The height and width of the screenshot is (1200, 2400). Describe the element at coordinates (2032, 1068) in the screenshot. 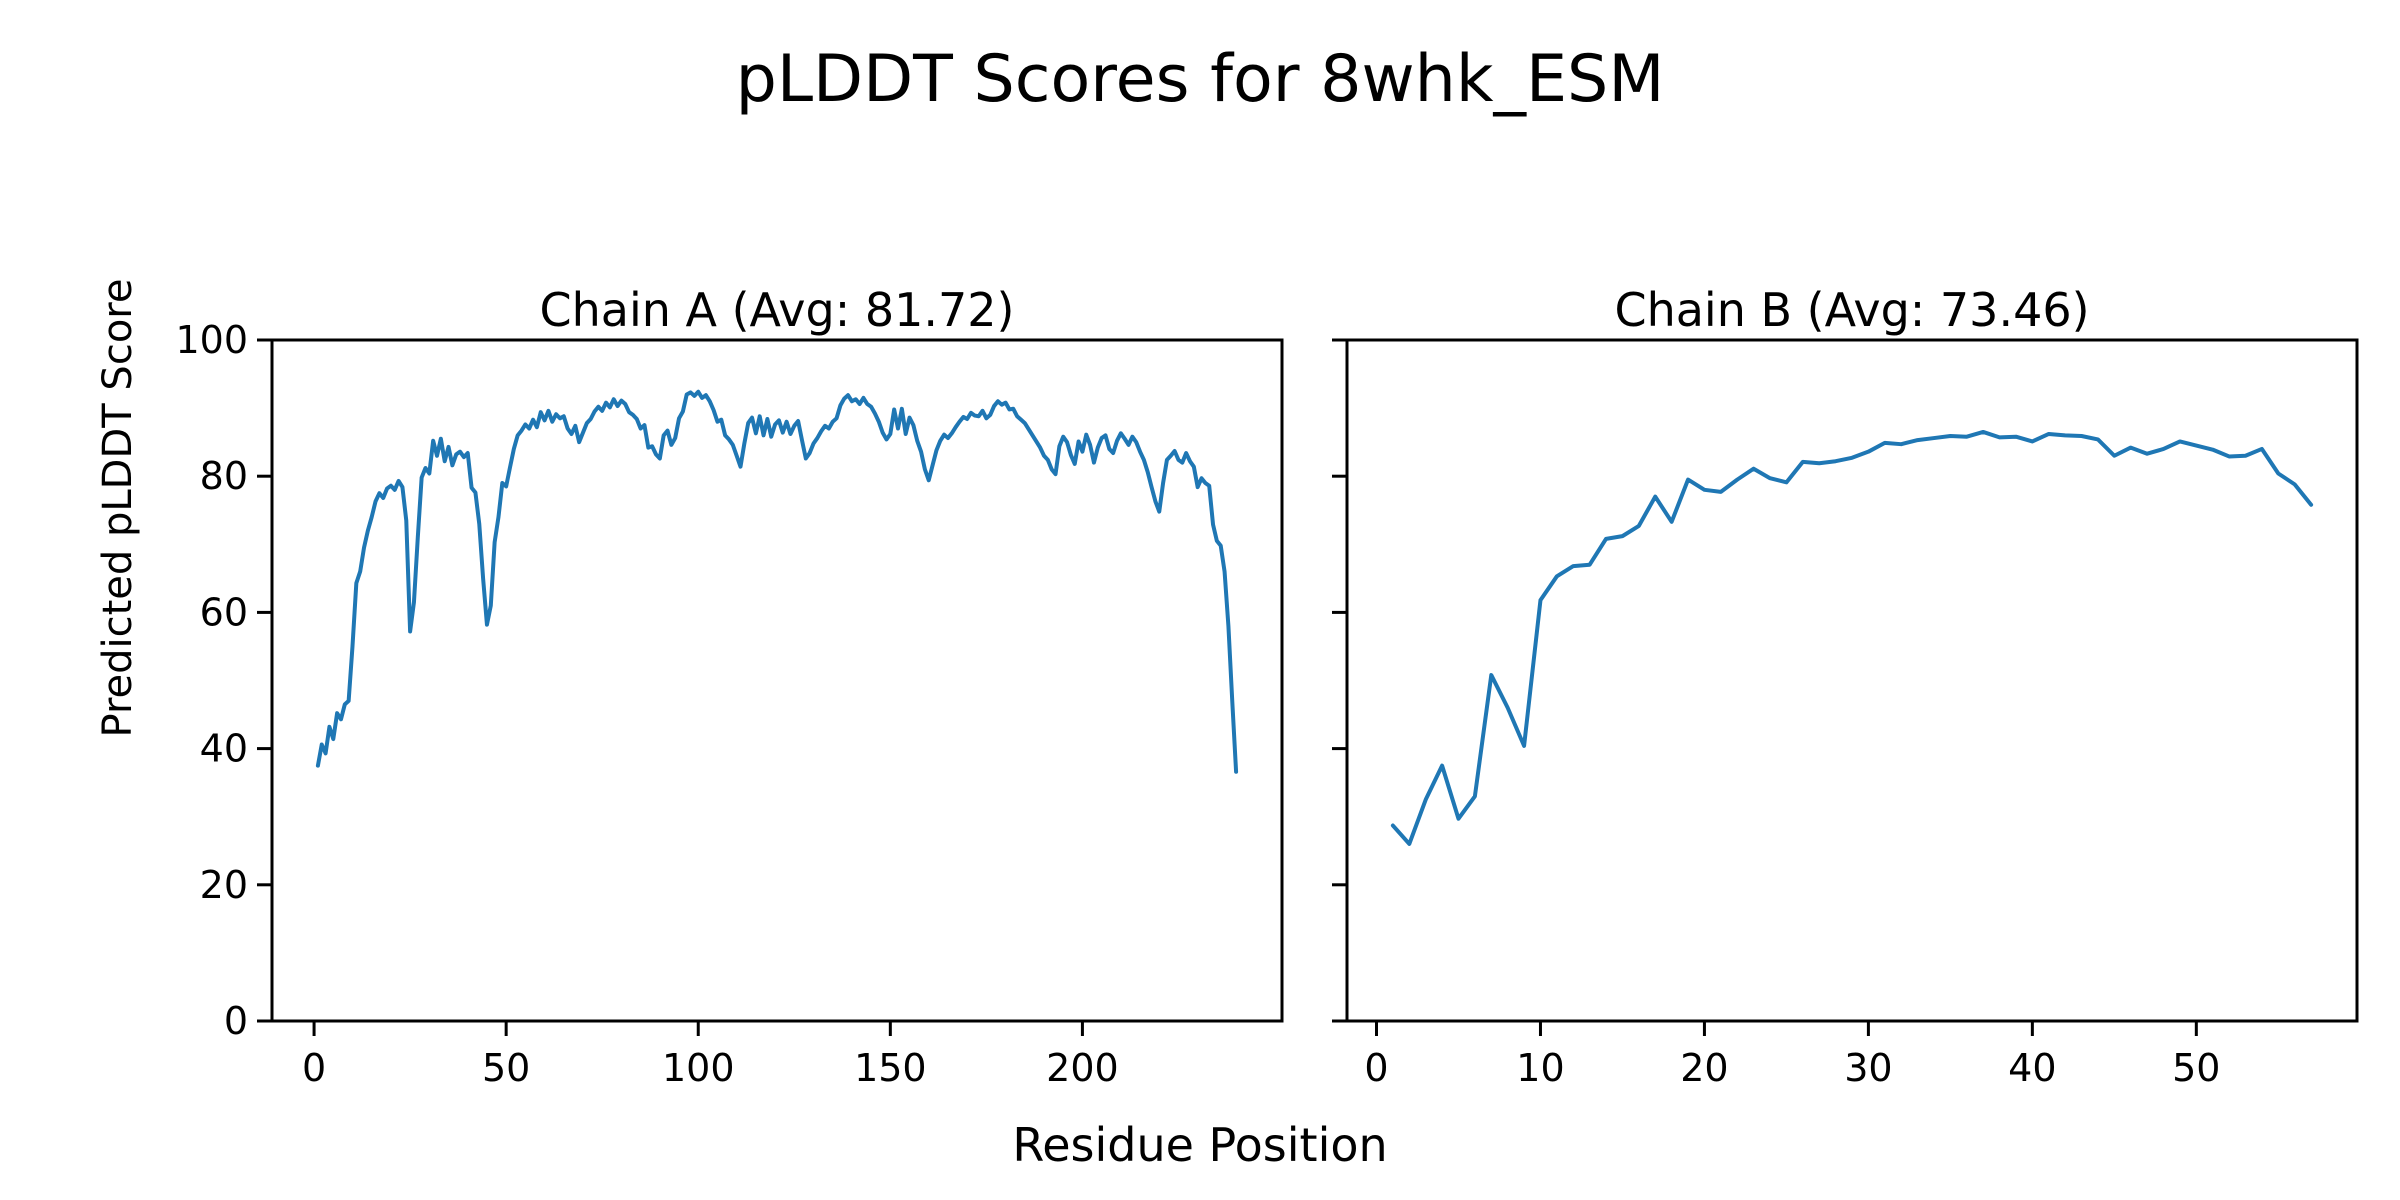

I see `x-tick-label: 40` at that location.